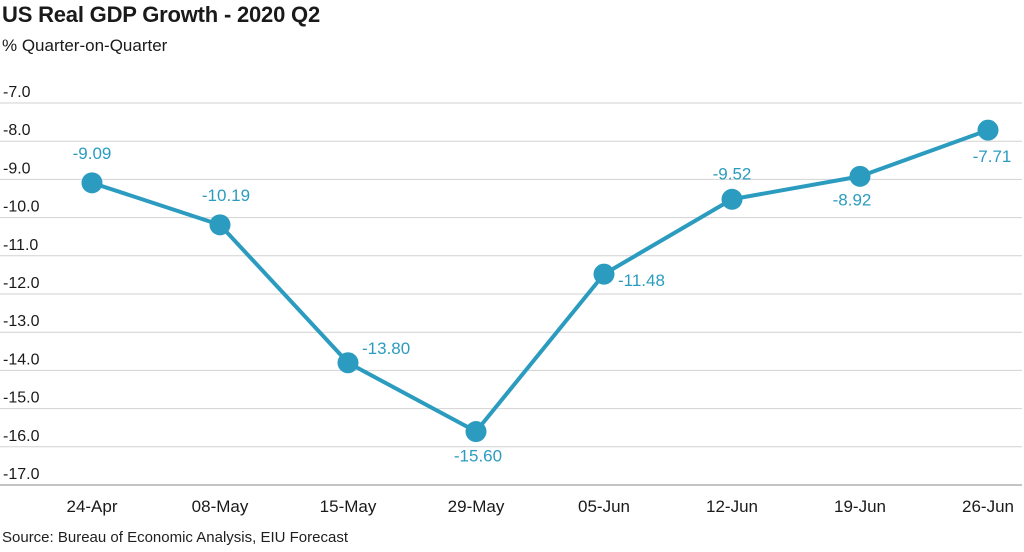 The image size is (1024, 552). What do you see at coordinates (220, 506) in the screenshot?
I see `x-tick-label: 08-May` at bounding box center [220, 506].